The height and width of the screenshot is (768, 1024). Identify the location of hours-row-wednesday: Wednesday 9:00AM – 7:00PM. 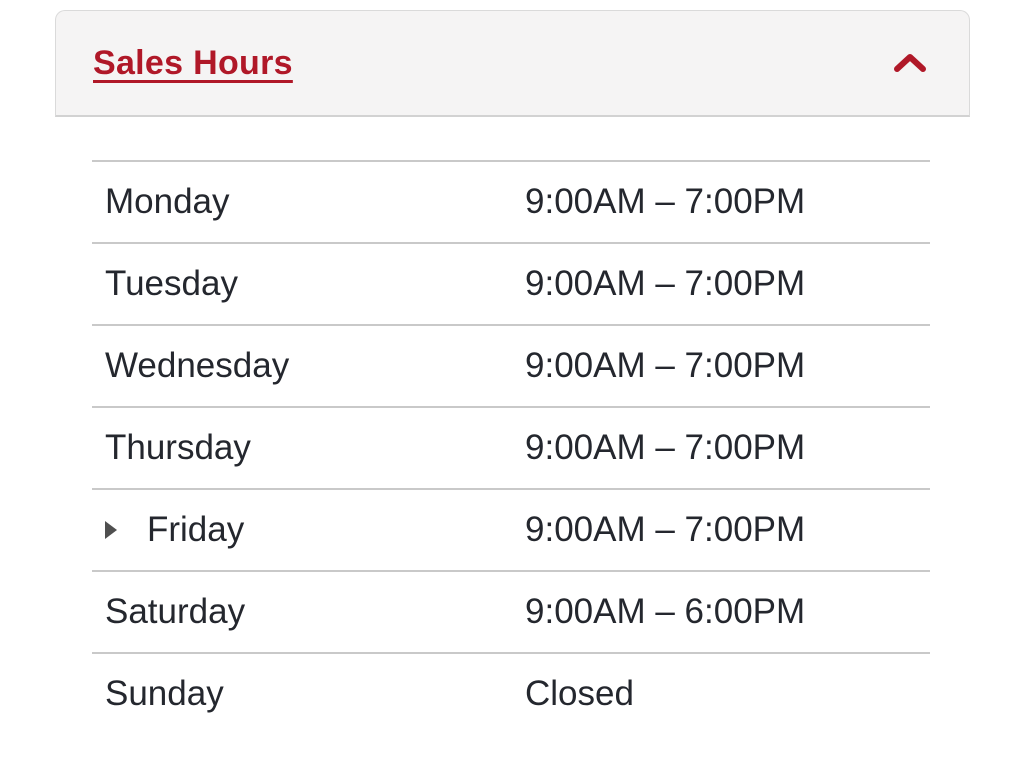
(511, 365).